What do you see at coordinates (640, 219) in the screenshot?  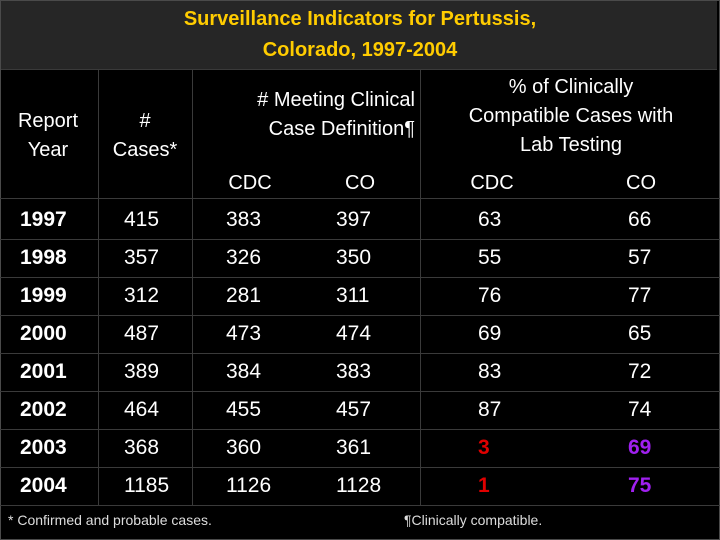 I see `cell-pct-co: 66` at bounding box center [640, 219].